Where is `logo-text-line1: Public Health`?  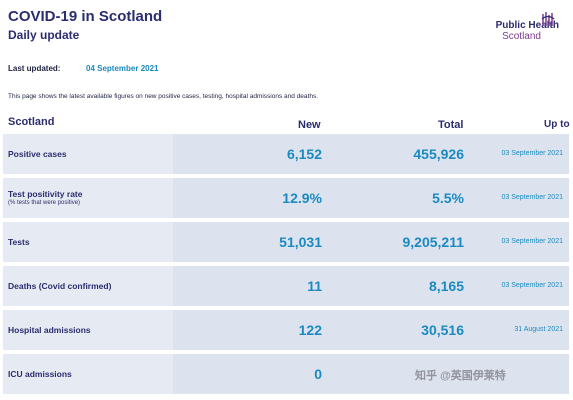
logo-text-line1: Public Health is located at coordinates (527, 25).